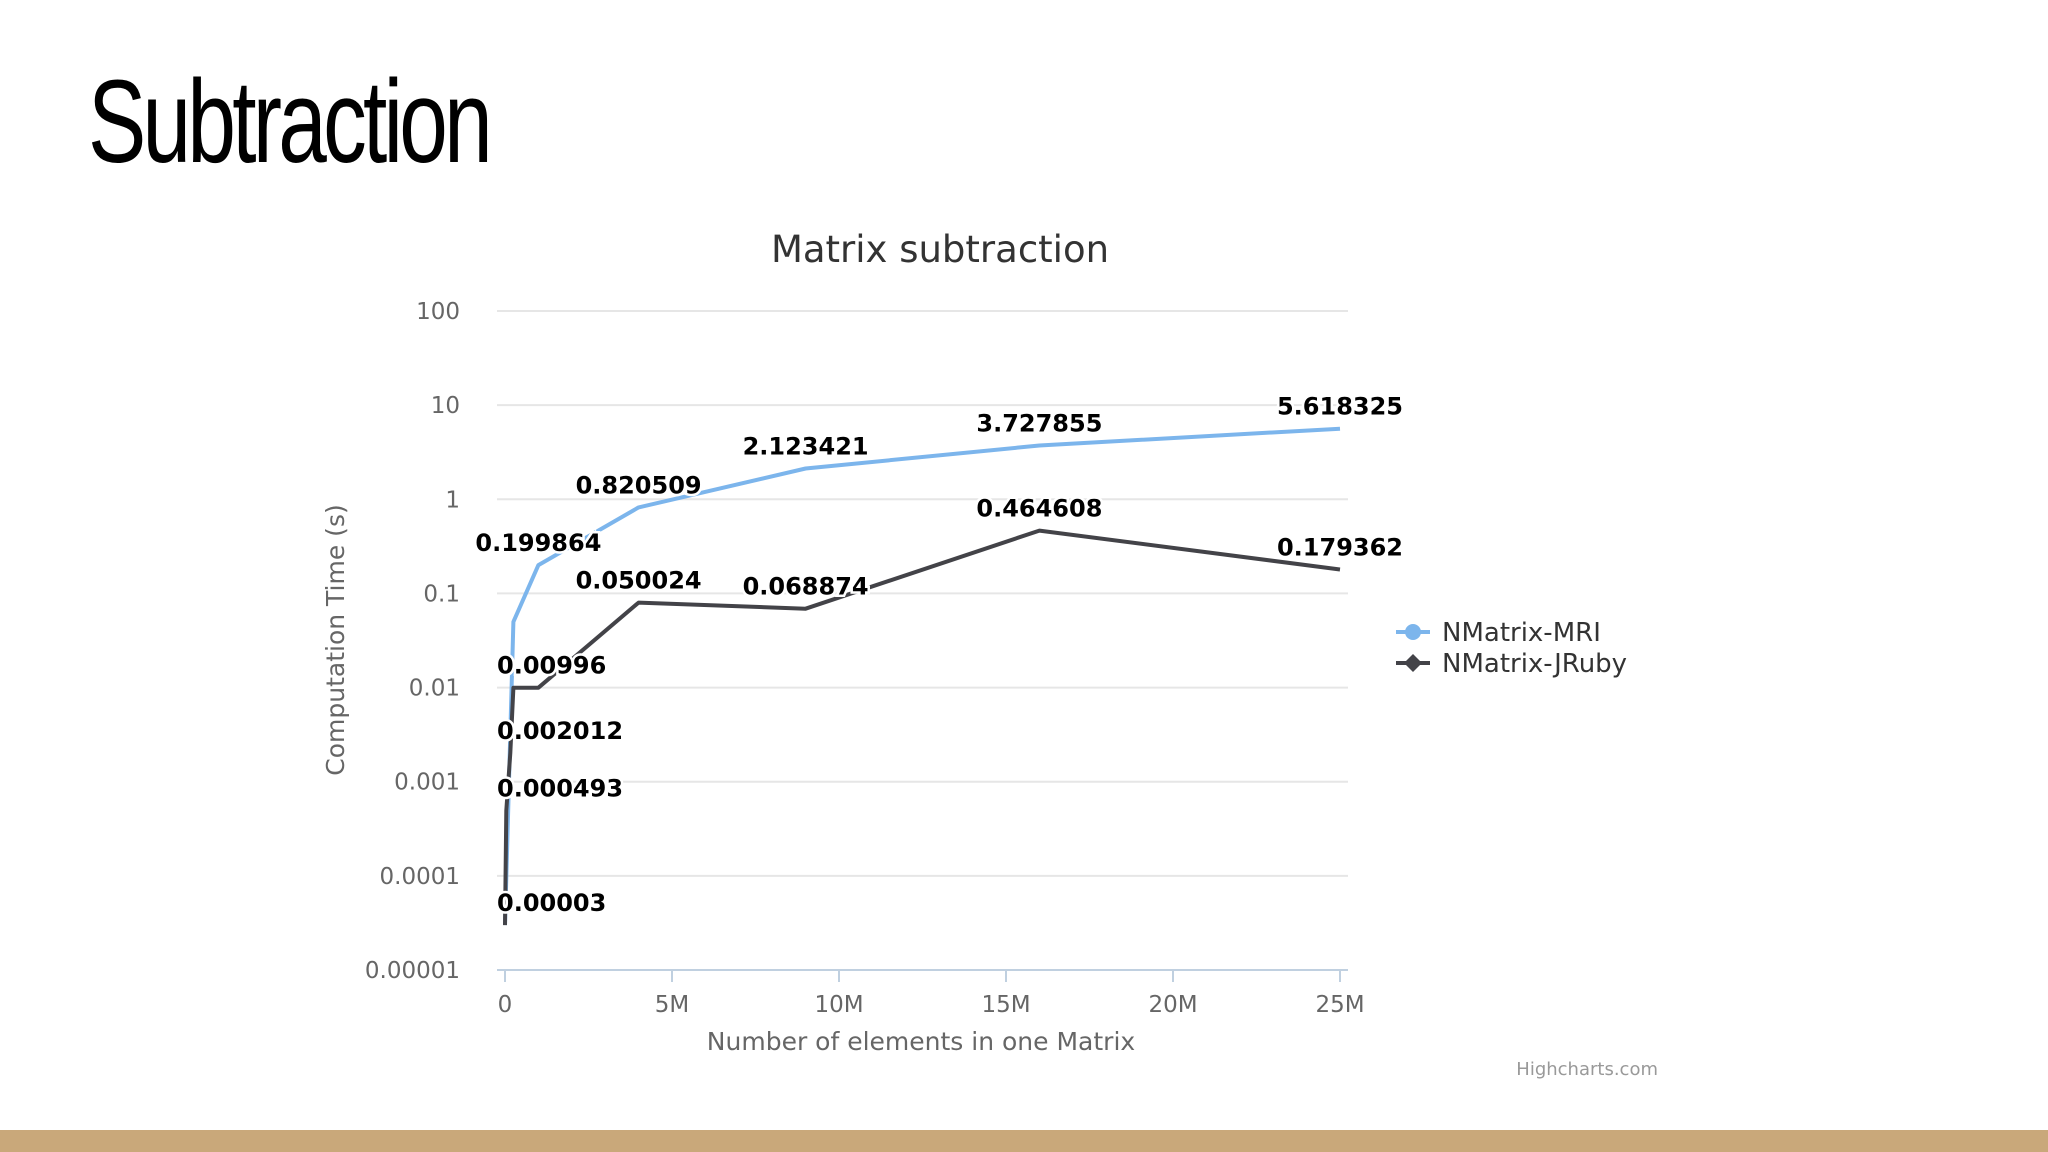 This screenshot has width=2048, height=1152. I want to click on data-label: 0.199864, so click(538, 543).